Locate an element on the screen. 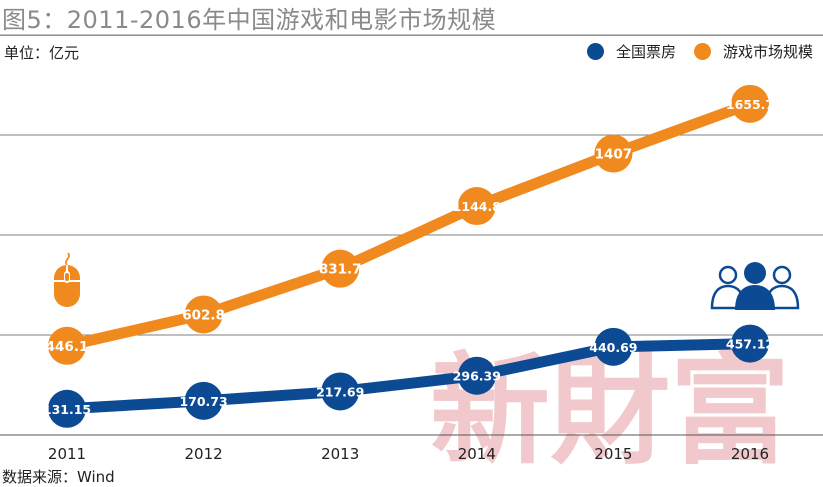 Image resolution: width=823 pixels, height=487 pixels. legend: 全国票房 游戏市场规模 is located at coordinates (691, 51).